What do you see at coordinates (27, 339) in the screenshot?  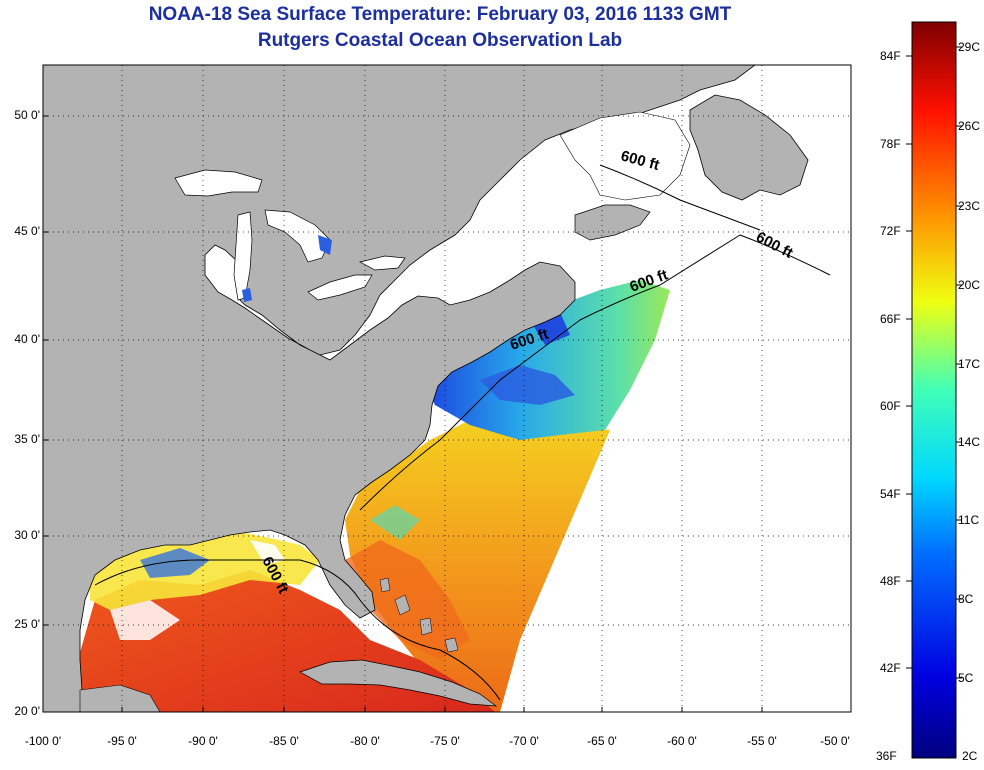 I see `lat-label: 40 0'` at bounding box center [27, 339].